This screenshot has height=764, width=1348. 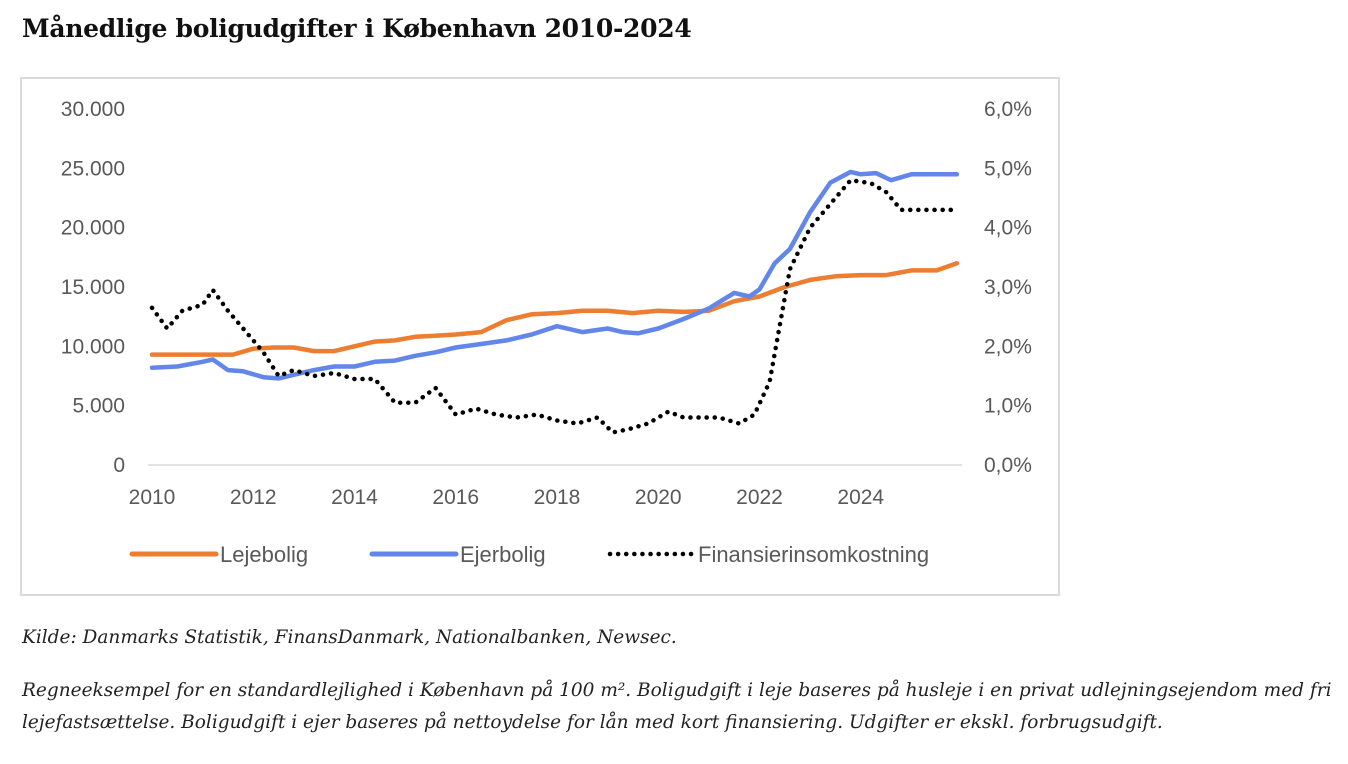 I want to click on legend: Lejebolig Ejerbolig Finansierinsomkostning, so click(x=529, y=554).